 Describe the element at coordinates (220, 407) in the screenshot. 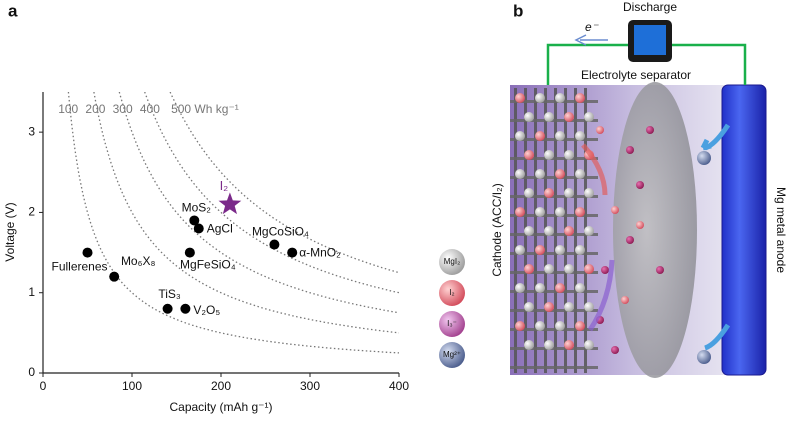

I see `x-axis-title: Capacity (mAh g⁻¹)` at that location.